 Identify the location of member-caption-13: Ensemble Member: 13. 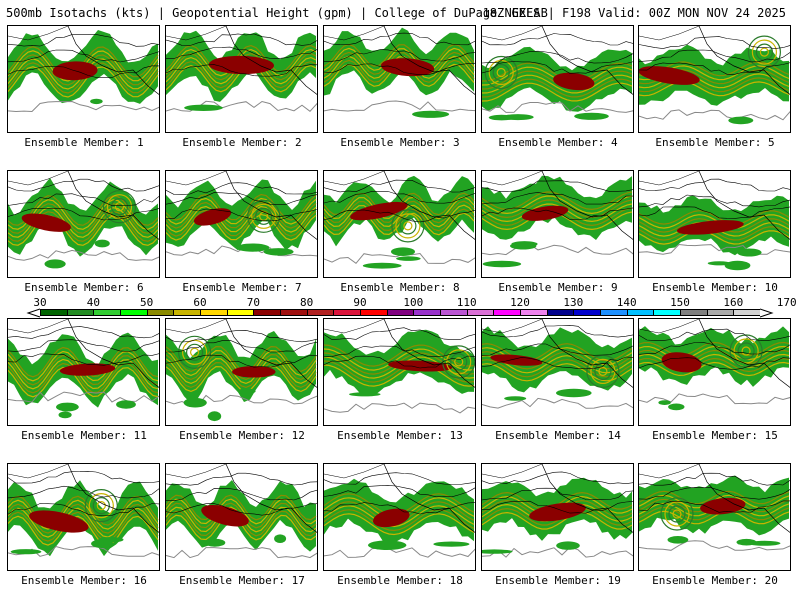
(400, 435).